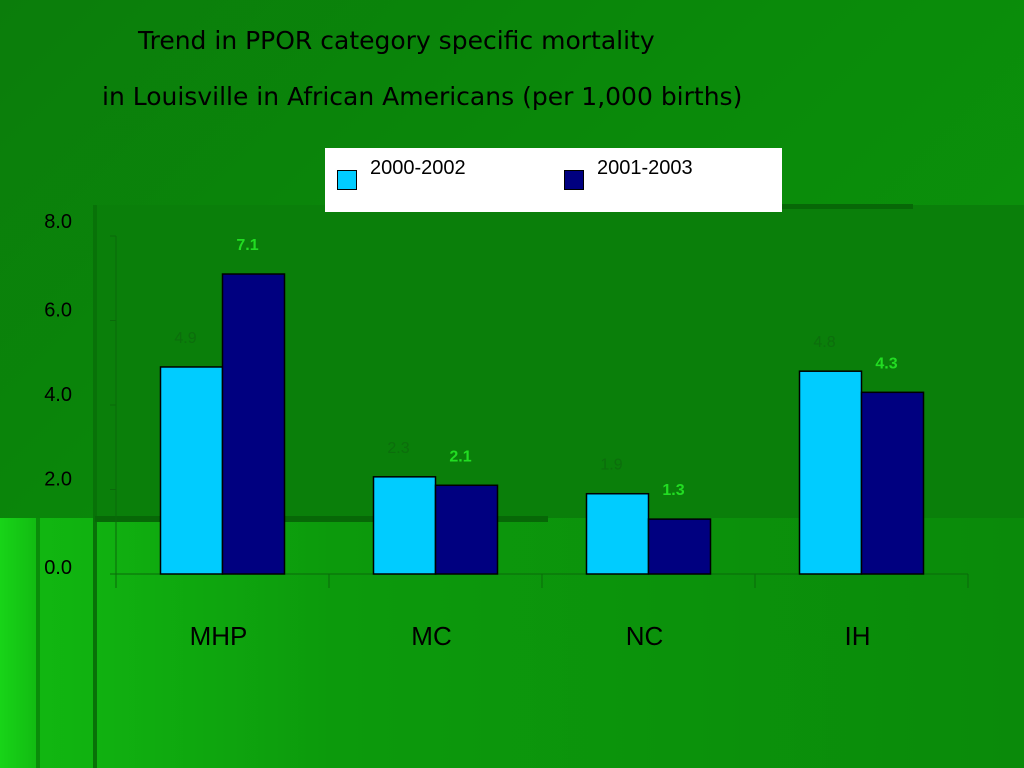  I want to click on y-tick-label: 8.0, so click(58, 222).